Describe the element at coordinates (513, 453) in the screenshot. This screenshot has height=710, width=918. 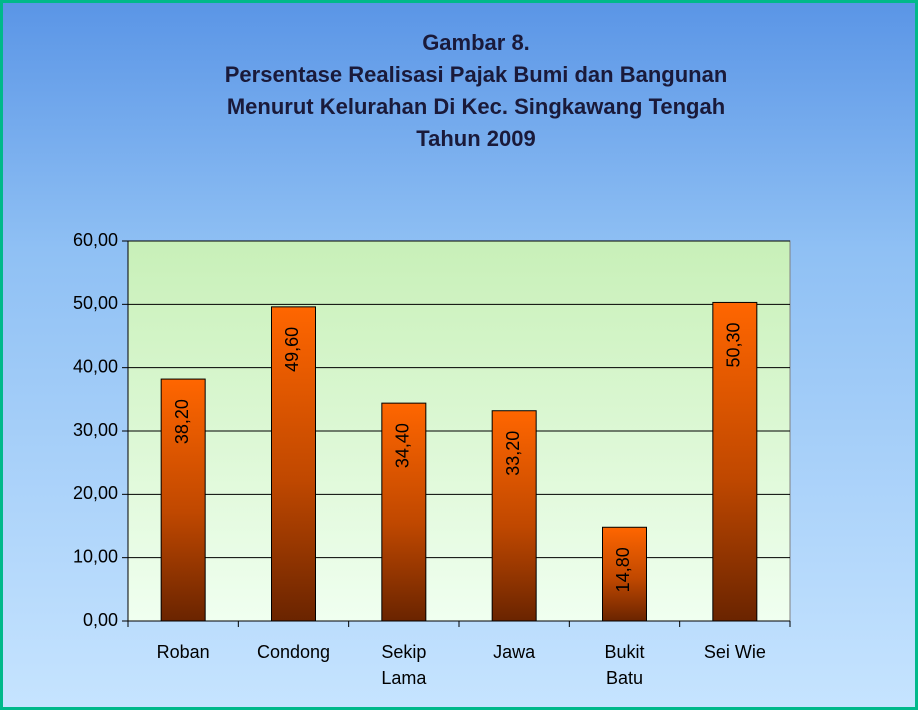
I see `data-label: 33,20` at that location.